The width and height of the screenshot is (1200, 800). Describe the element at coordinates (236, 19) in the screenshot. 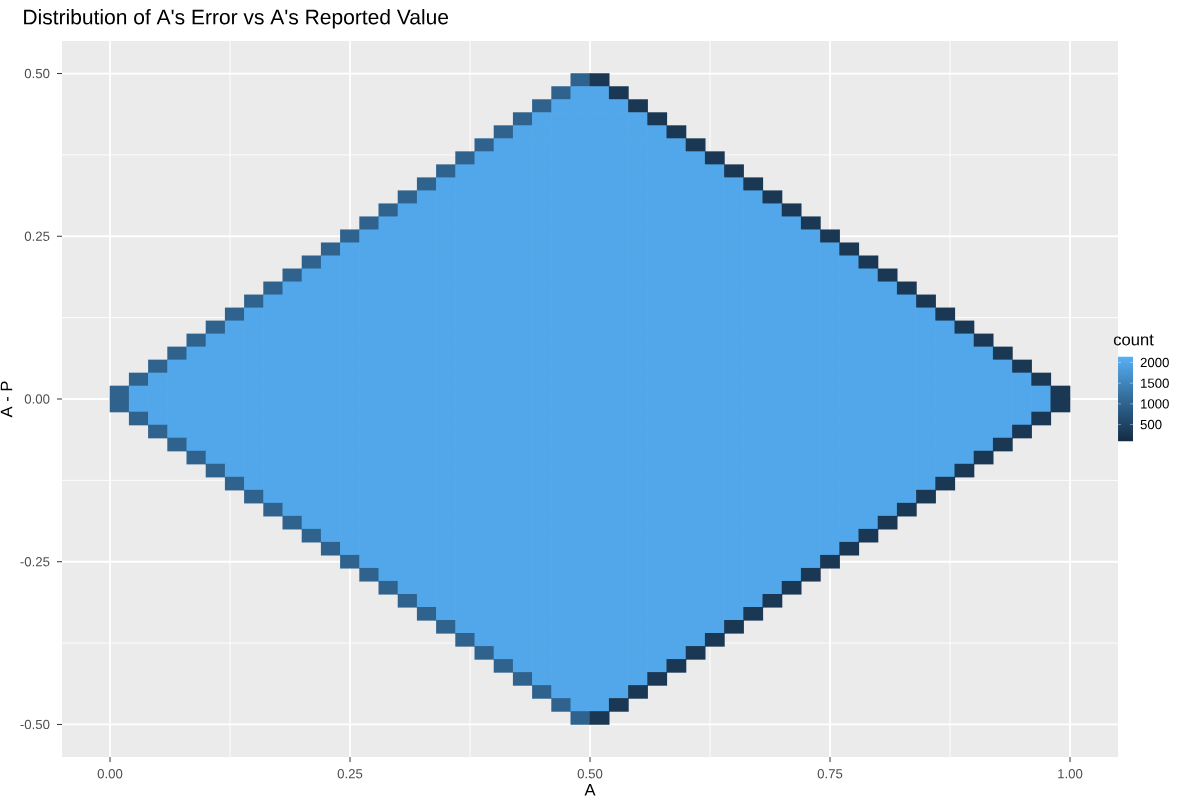

I see `chart-title: Distribution of A's Error vs A's Reported Value` at that location.